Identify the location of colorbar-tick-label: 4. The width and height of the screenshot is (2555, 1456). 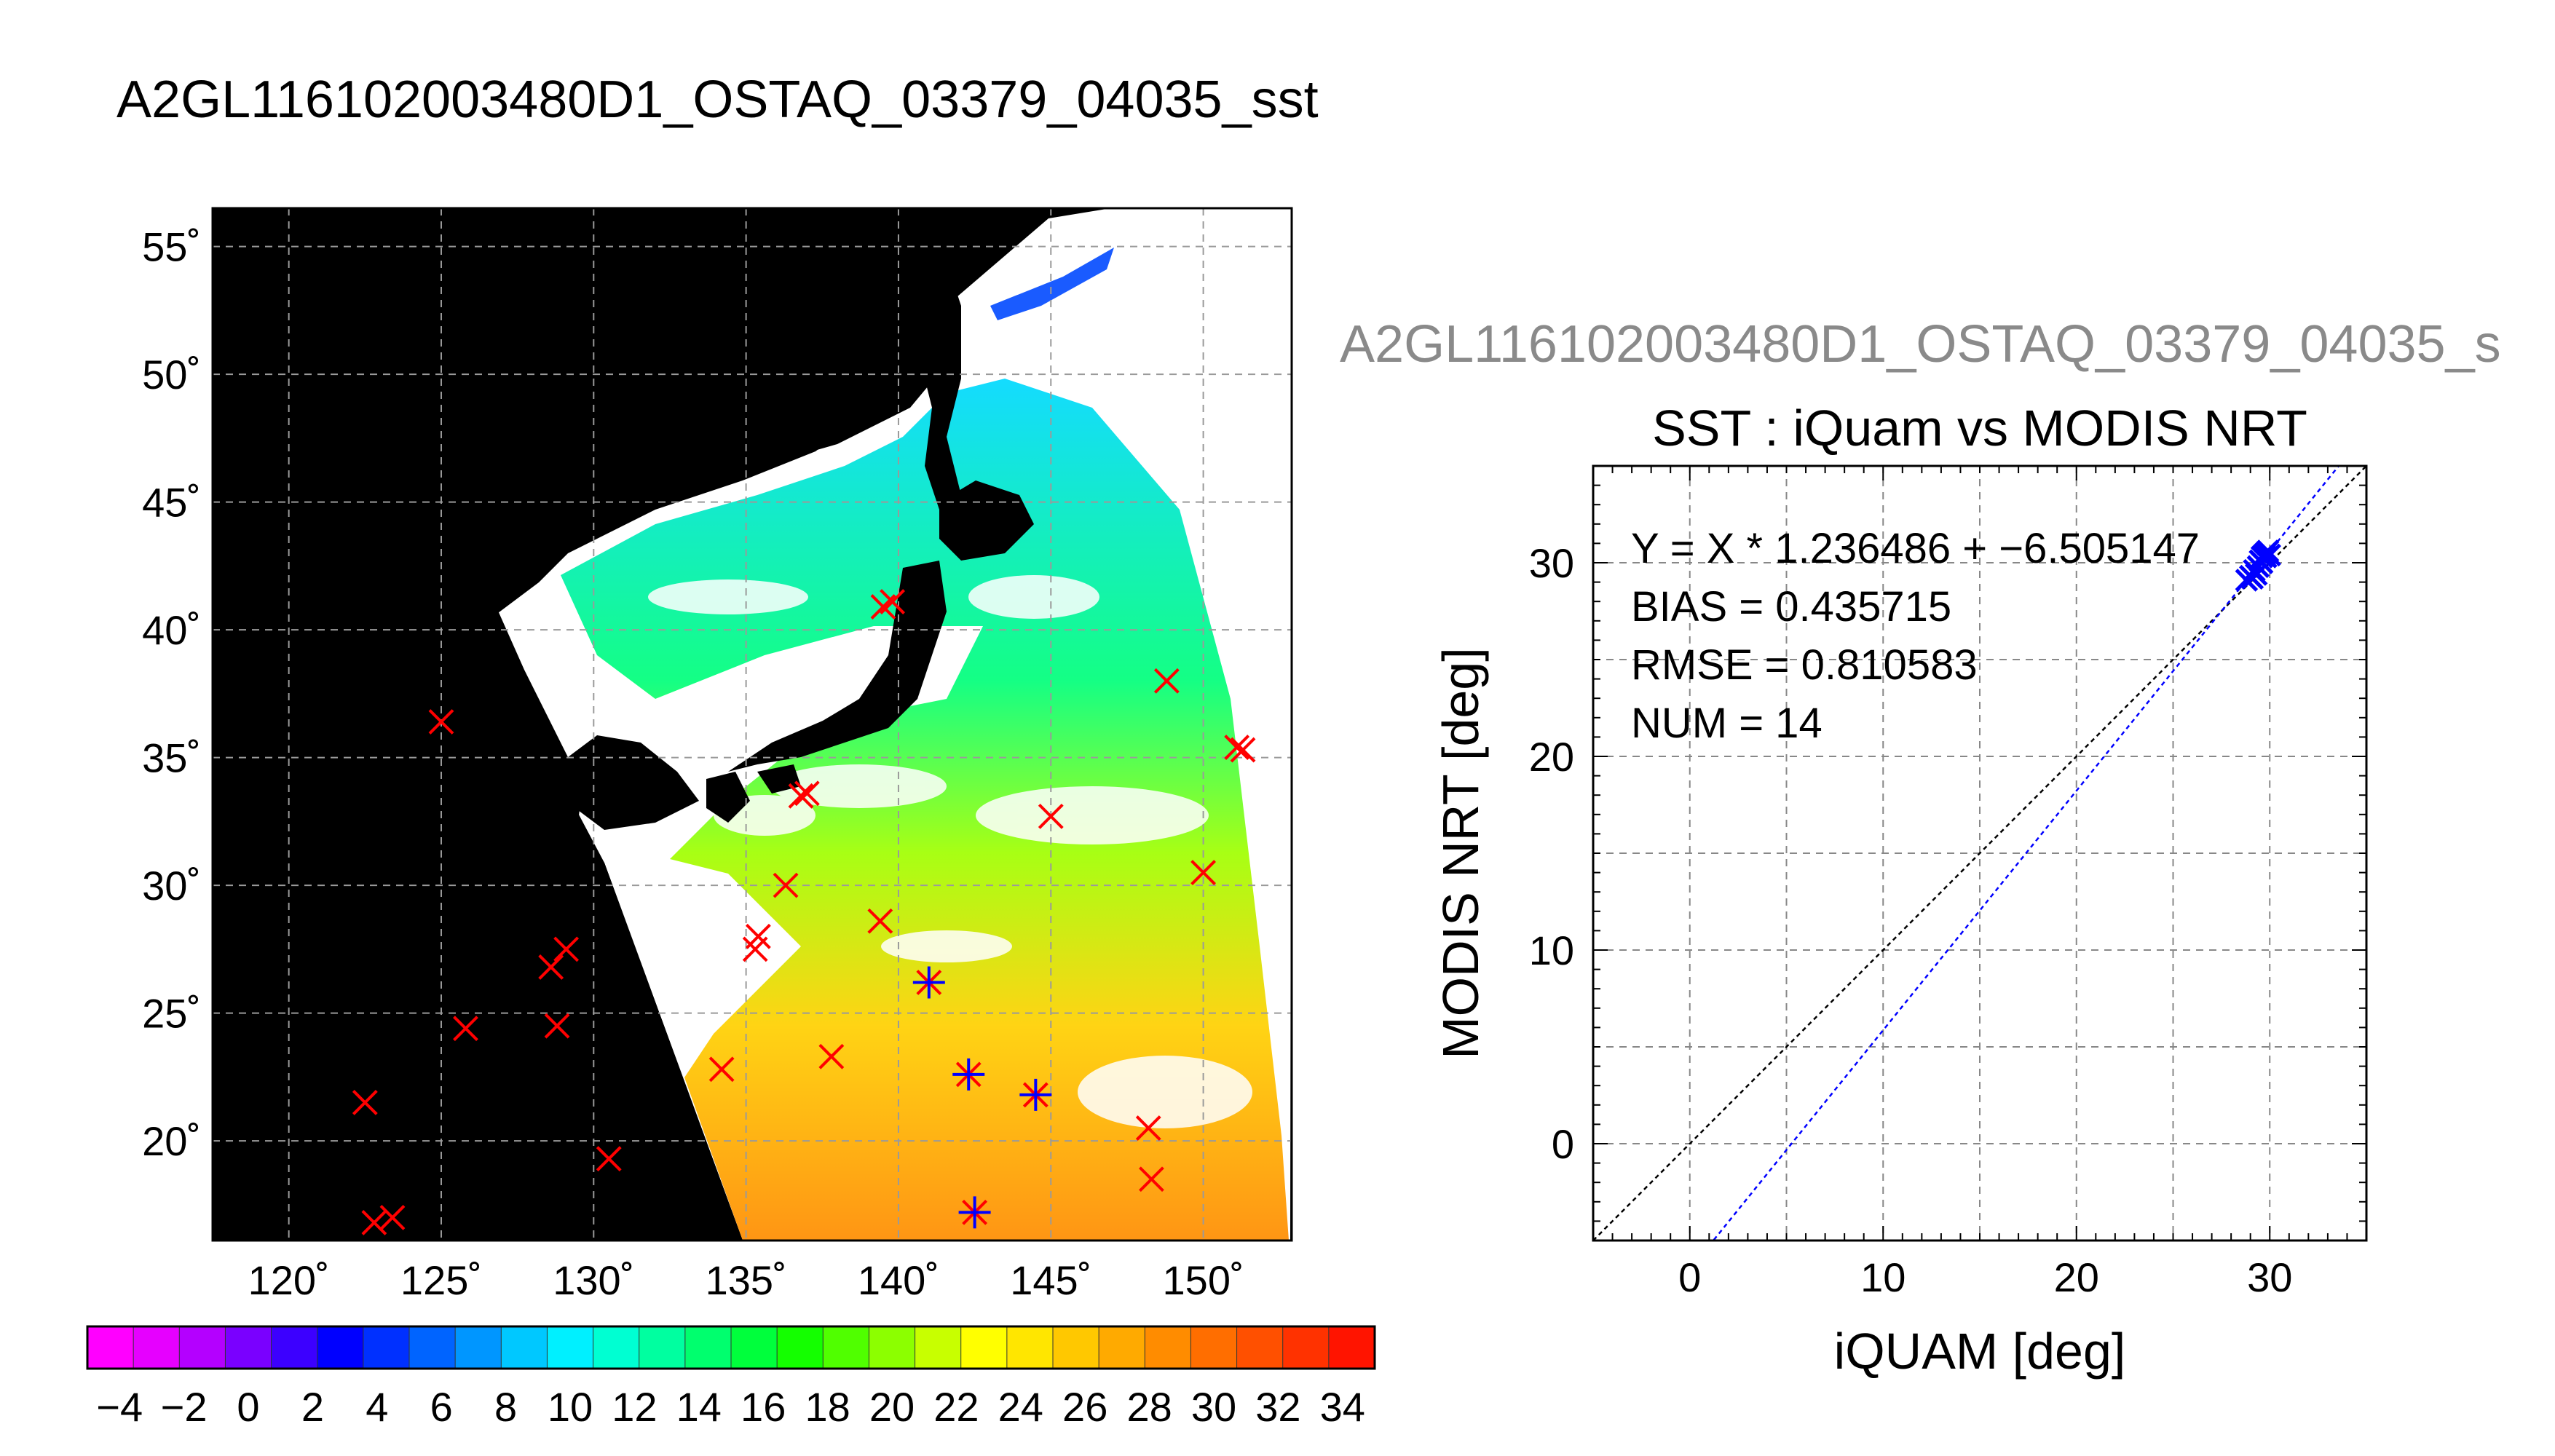
(377, 1407).